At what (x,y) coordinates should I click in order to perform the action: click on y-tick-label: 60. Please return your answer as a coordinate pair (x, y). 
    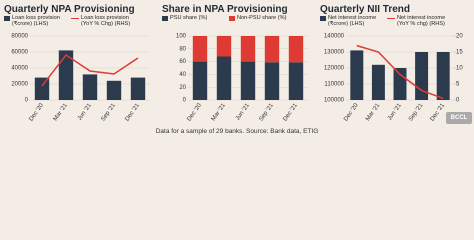
    Looking at the image, I should click on (182, 62).